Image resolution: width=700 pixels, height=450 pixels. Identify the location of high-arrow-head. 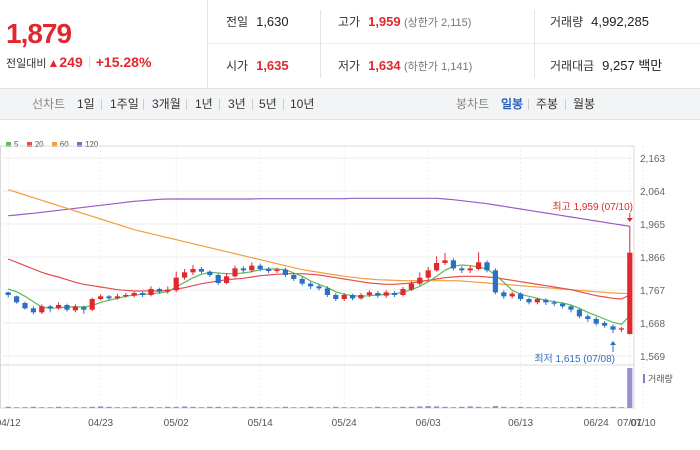
(629, 220).